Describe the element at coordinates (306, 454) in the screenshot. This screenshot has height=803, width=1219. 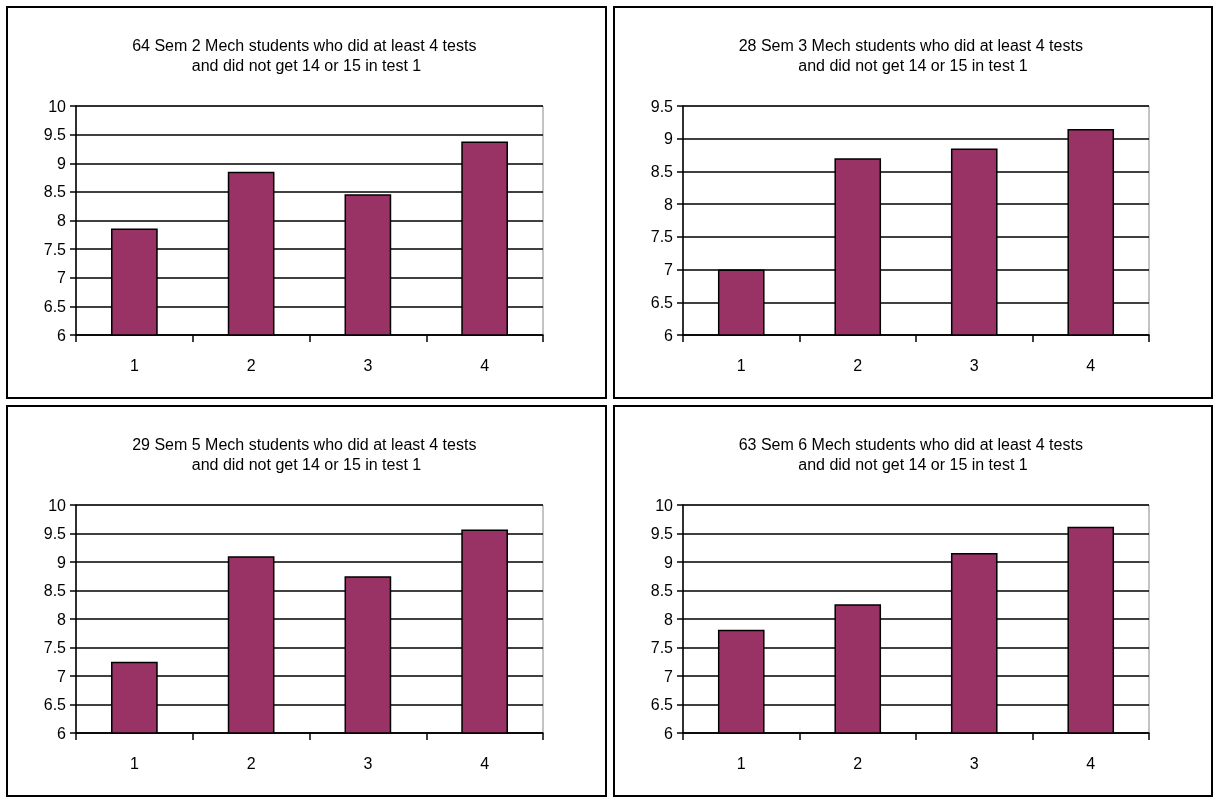
I see `chart-title: 29 Sem 5 Mech students who did at least 4 tests and did not get 14 or 15 in test 1` at that location.